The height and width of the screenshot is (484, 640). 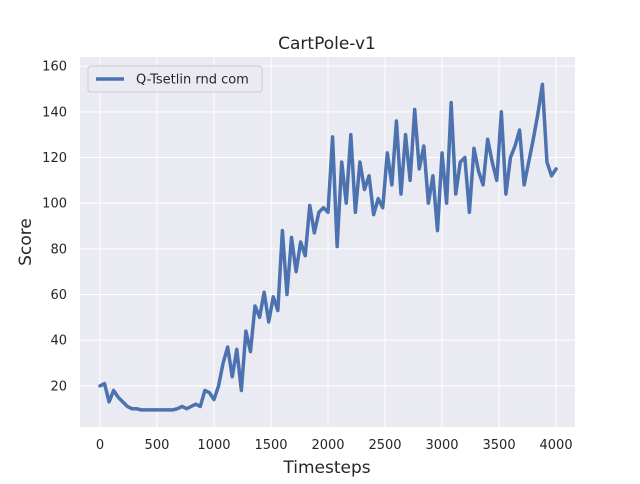 What do you see at coordinates (327, 44) in the screenshot?
I see `chart-title: CartPole-v1` at bounding box center [327, 44].